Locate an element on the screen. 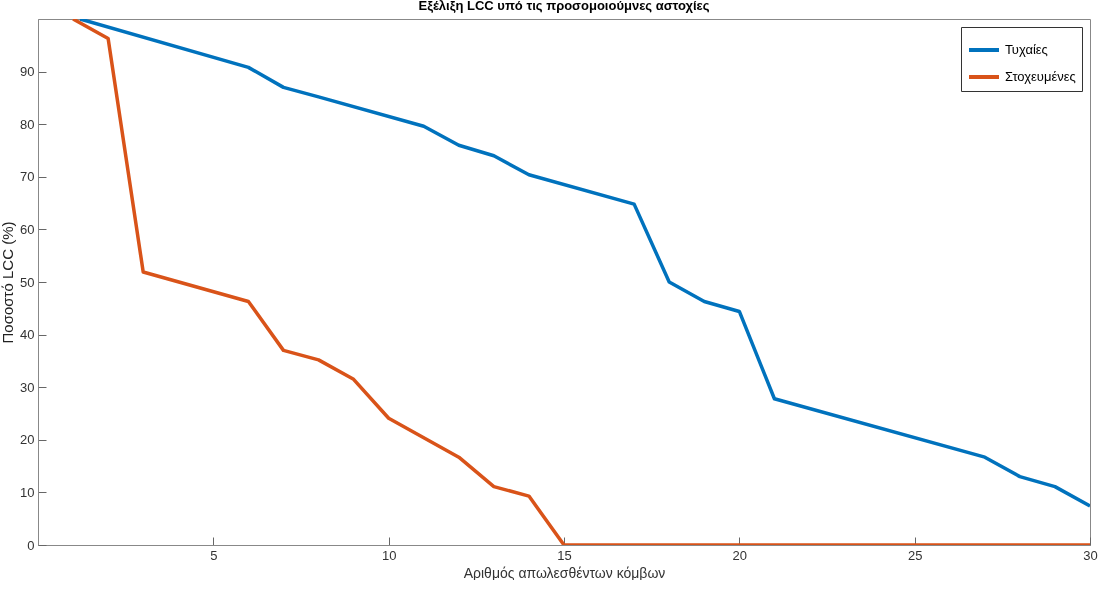 The width and height of the screenshot is (1118, 605). x-tick-label: 10 is located at coordinates (389, 555).